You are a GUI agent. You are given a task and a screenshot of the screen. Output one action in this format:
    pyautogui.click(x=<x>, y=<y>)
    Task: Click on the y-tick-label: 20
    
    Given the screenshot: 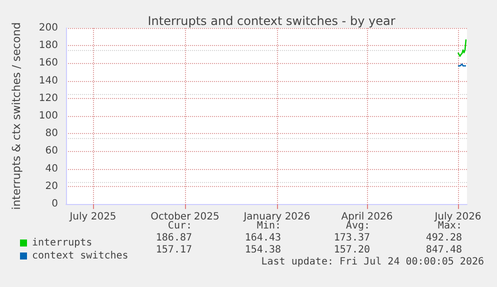 What is the action you would take?
    pyautogui.click(x=51, y=186)
    